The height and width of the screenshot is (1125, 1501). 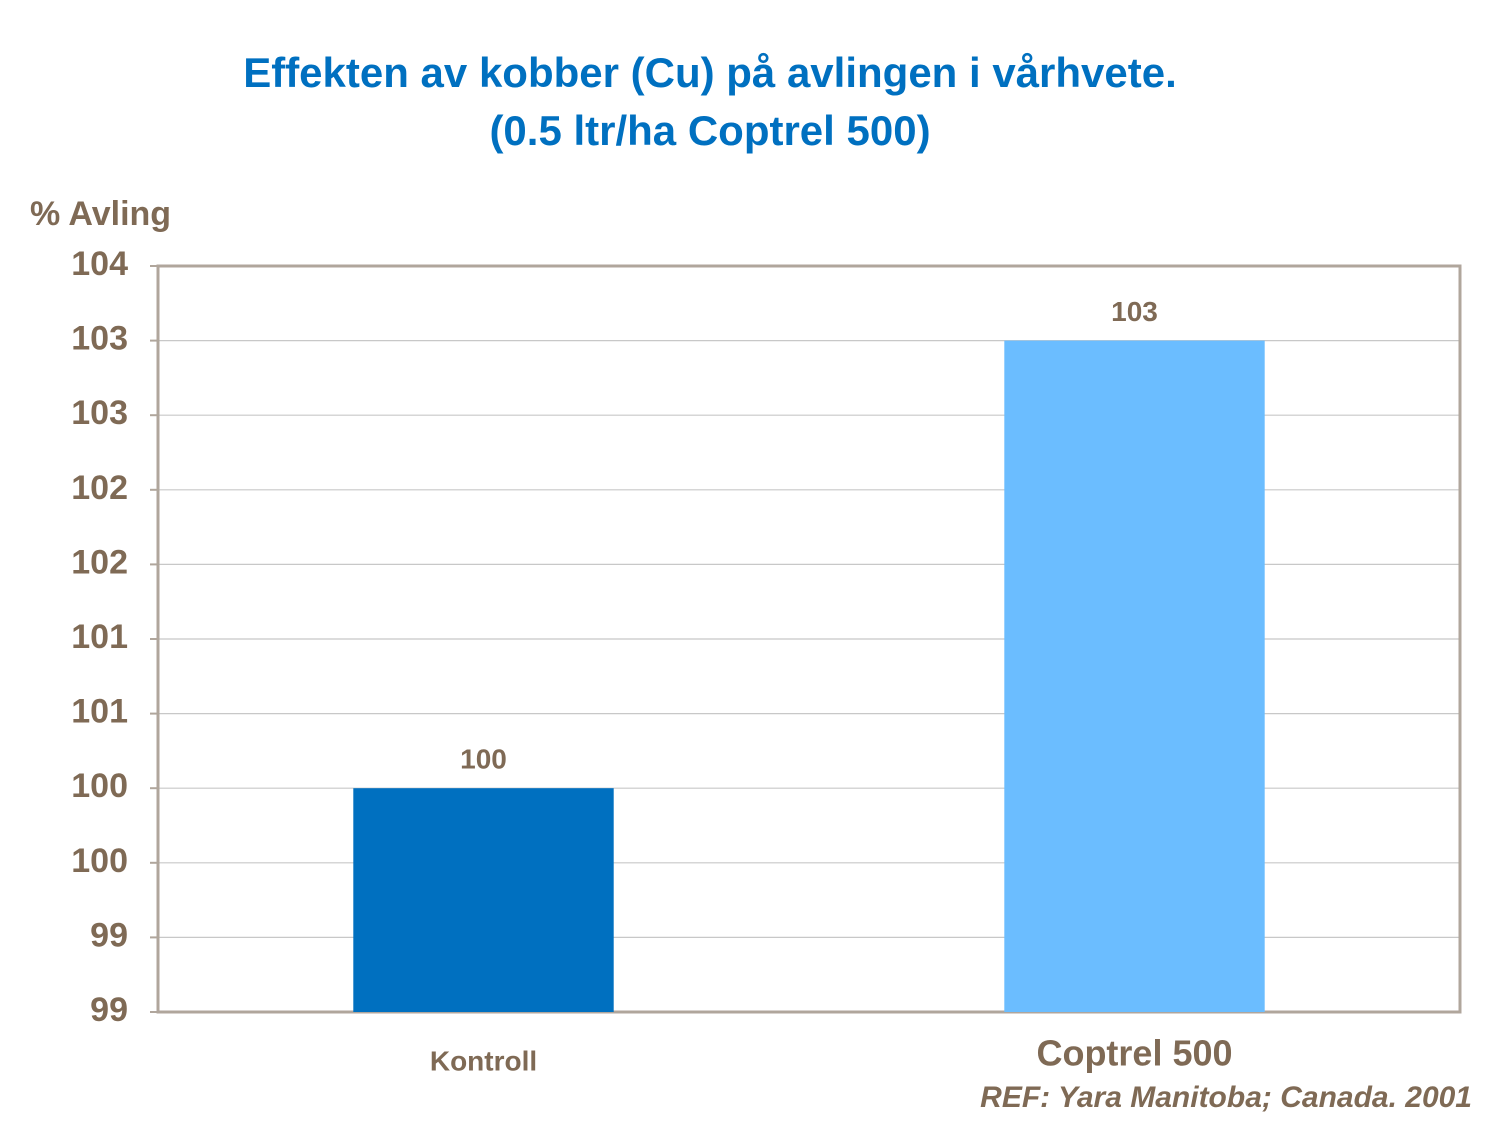 I want to click on y-axis-label: % Avling, so click(x=100, y=214).